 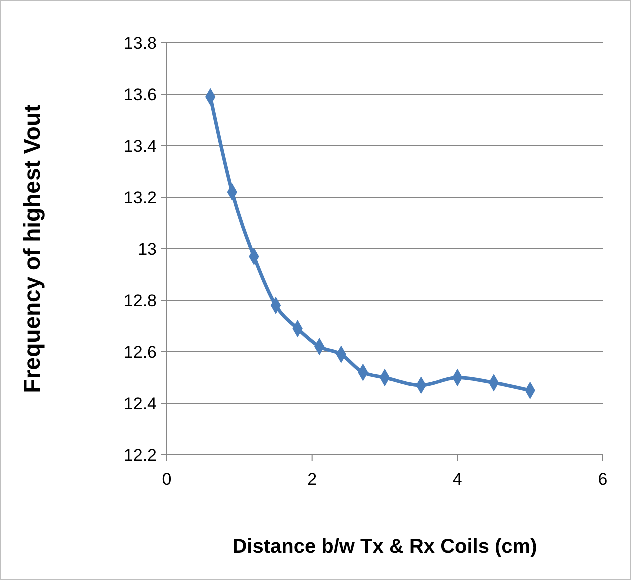 What do you see at coordinates (147, 249) in the screenshot?
I see `y-tick-label: 13` at bounding box center [147, 249].